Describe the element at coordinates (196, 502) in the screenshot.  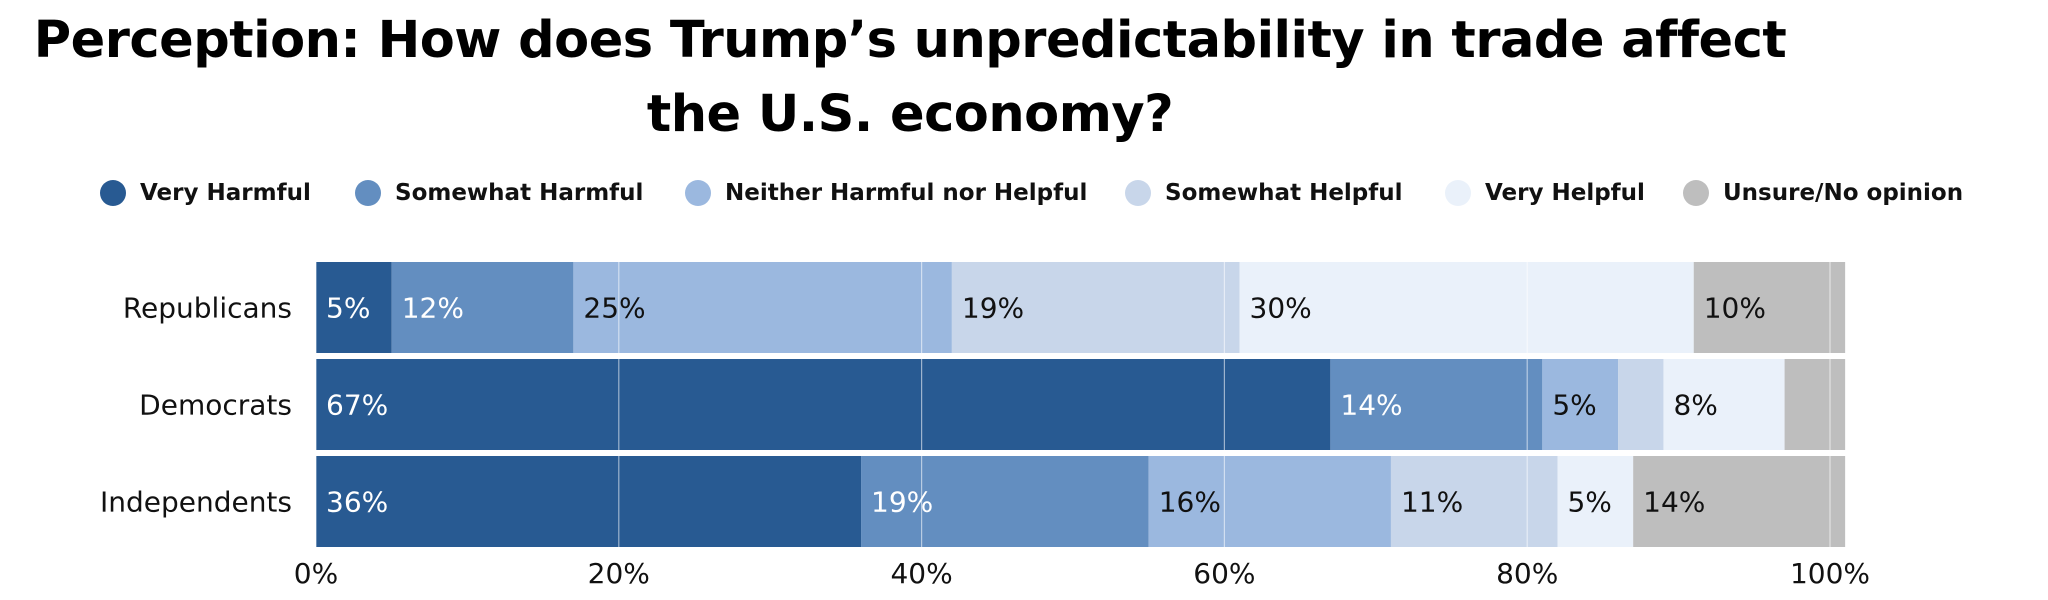
I see `category-label: Independents` at that location.